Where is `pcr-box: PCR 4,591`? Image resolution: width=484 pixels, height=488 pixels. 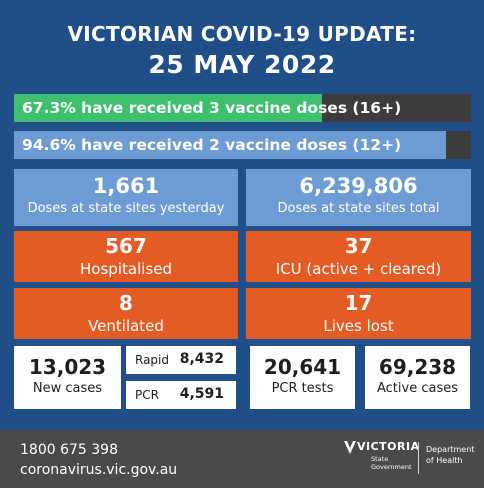
pcr-box: PCR 4,591 is located at coordinates (181, 395).